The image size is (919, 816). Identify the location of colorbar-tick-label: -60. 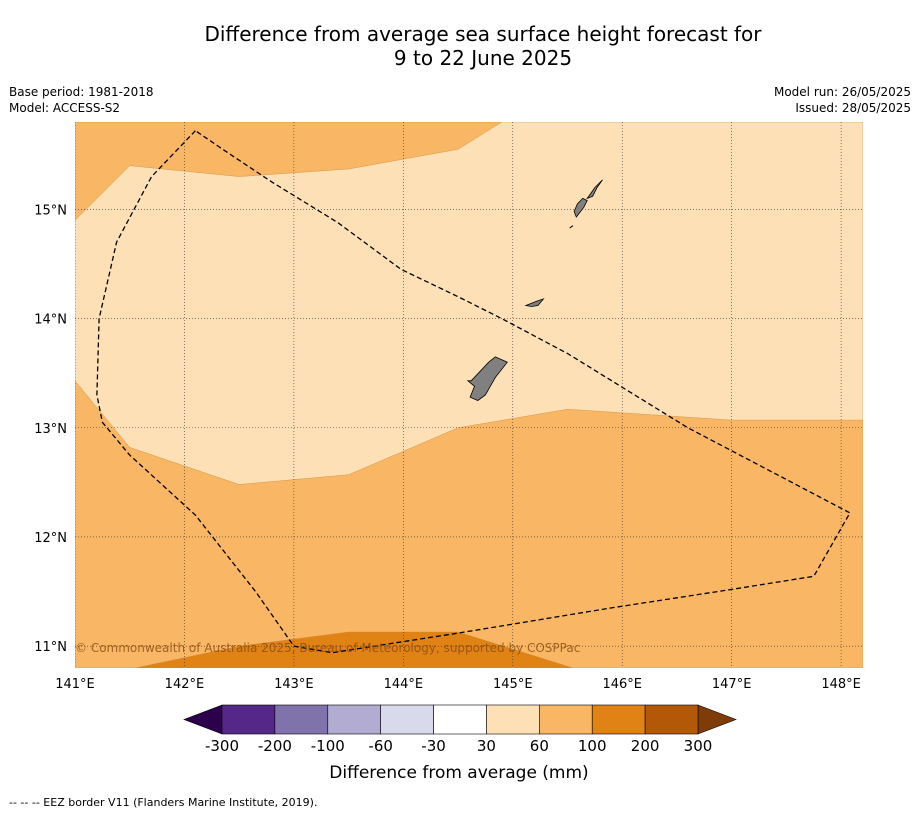
(380, 746).